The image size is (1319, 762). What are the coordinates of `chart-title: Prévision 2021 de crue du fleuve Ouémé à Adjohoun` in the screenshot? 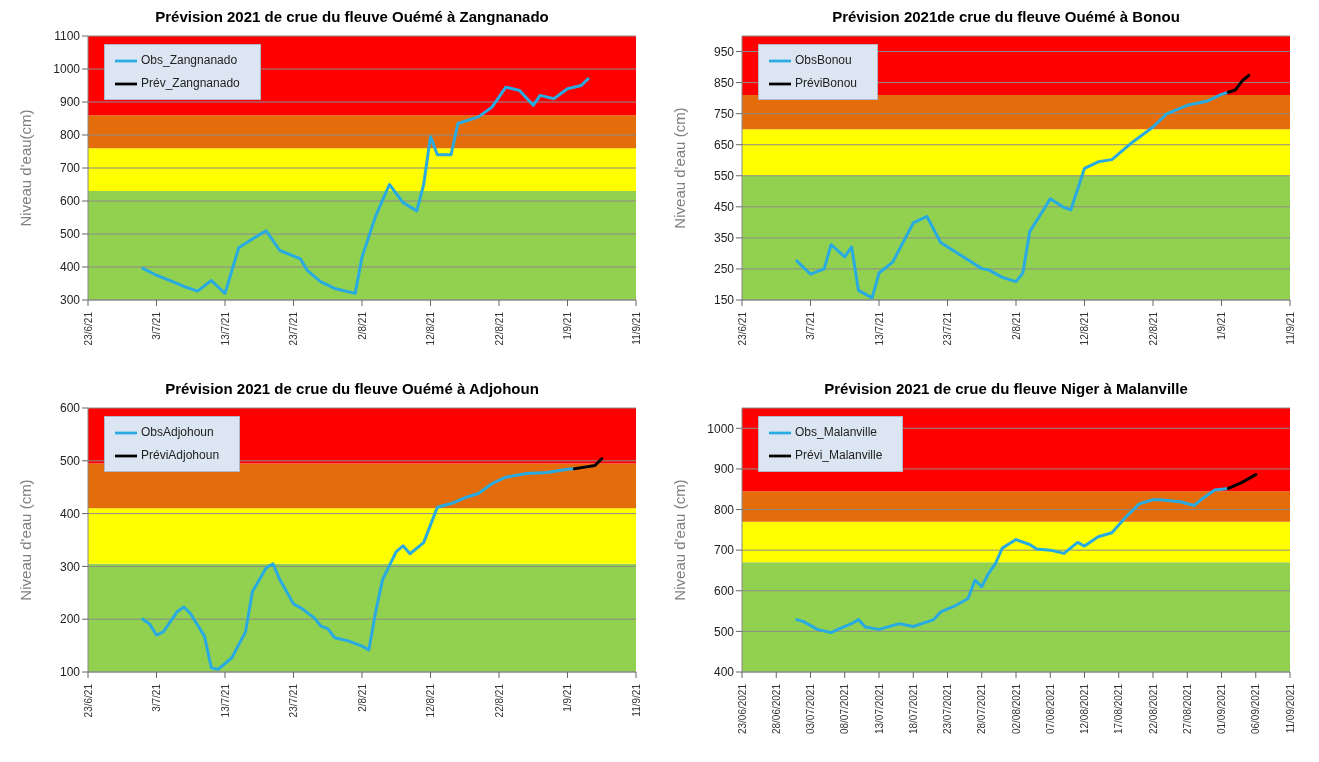 It's located at (352, 389).